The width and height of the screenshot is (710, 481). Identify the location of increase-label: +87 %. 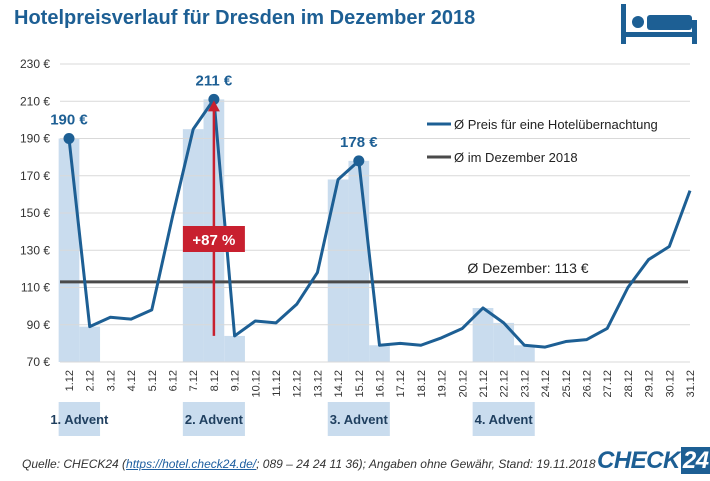
(213, 240).